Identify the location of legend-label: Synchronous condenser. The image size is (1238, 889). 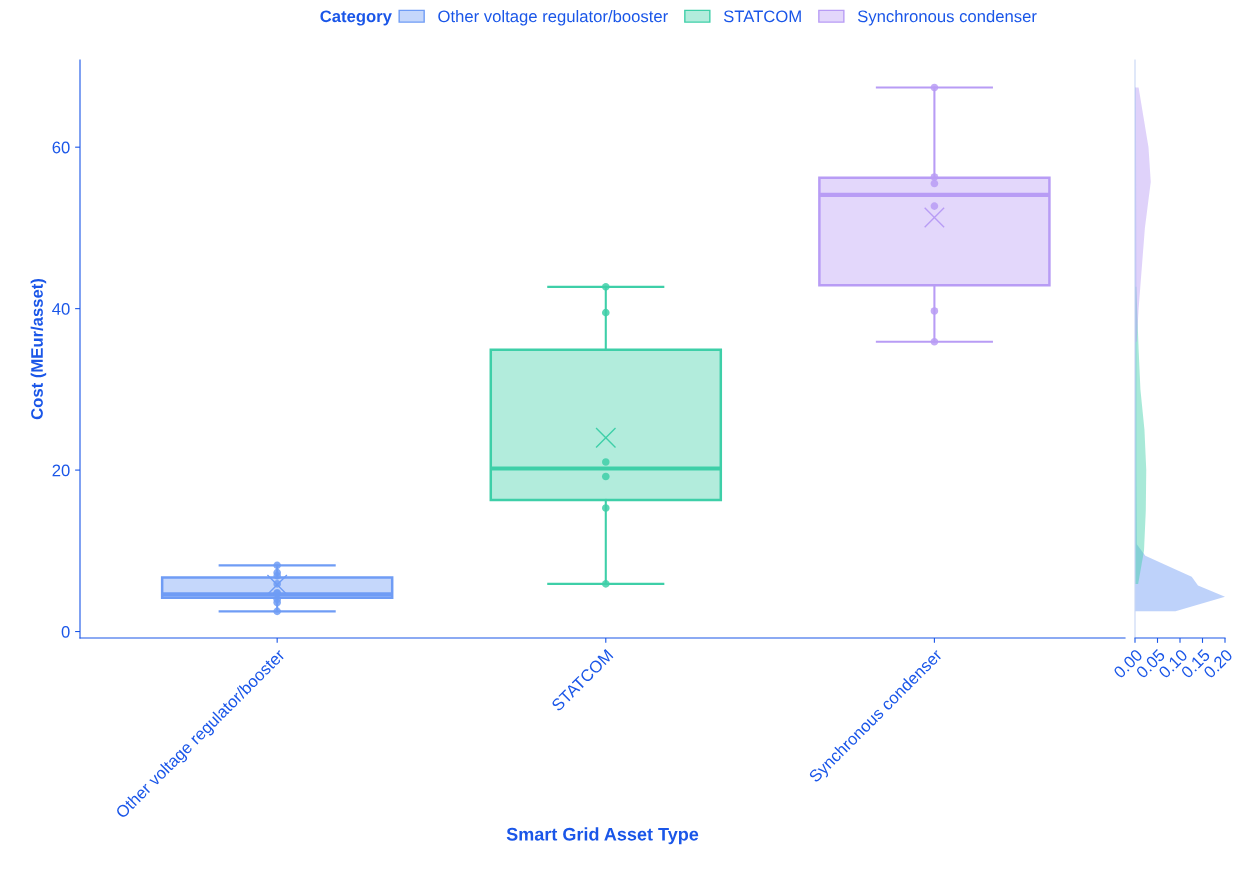
(947, 18).